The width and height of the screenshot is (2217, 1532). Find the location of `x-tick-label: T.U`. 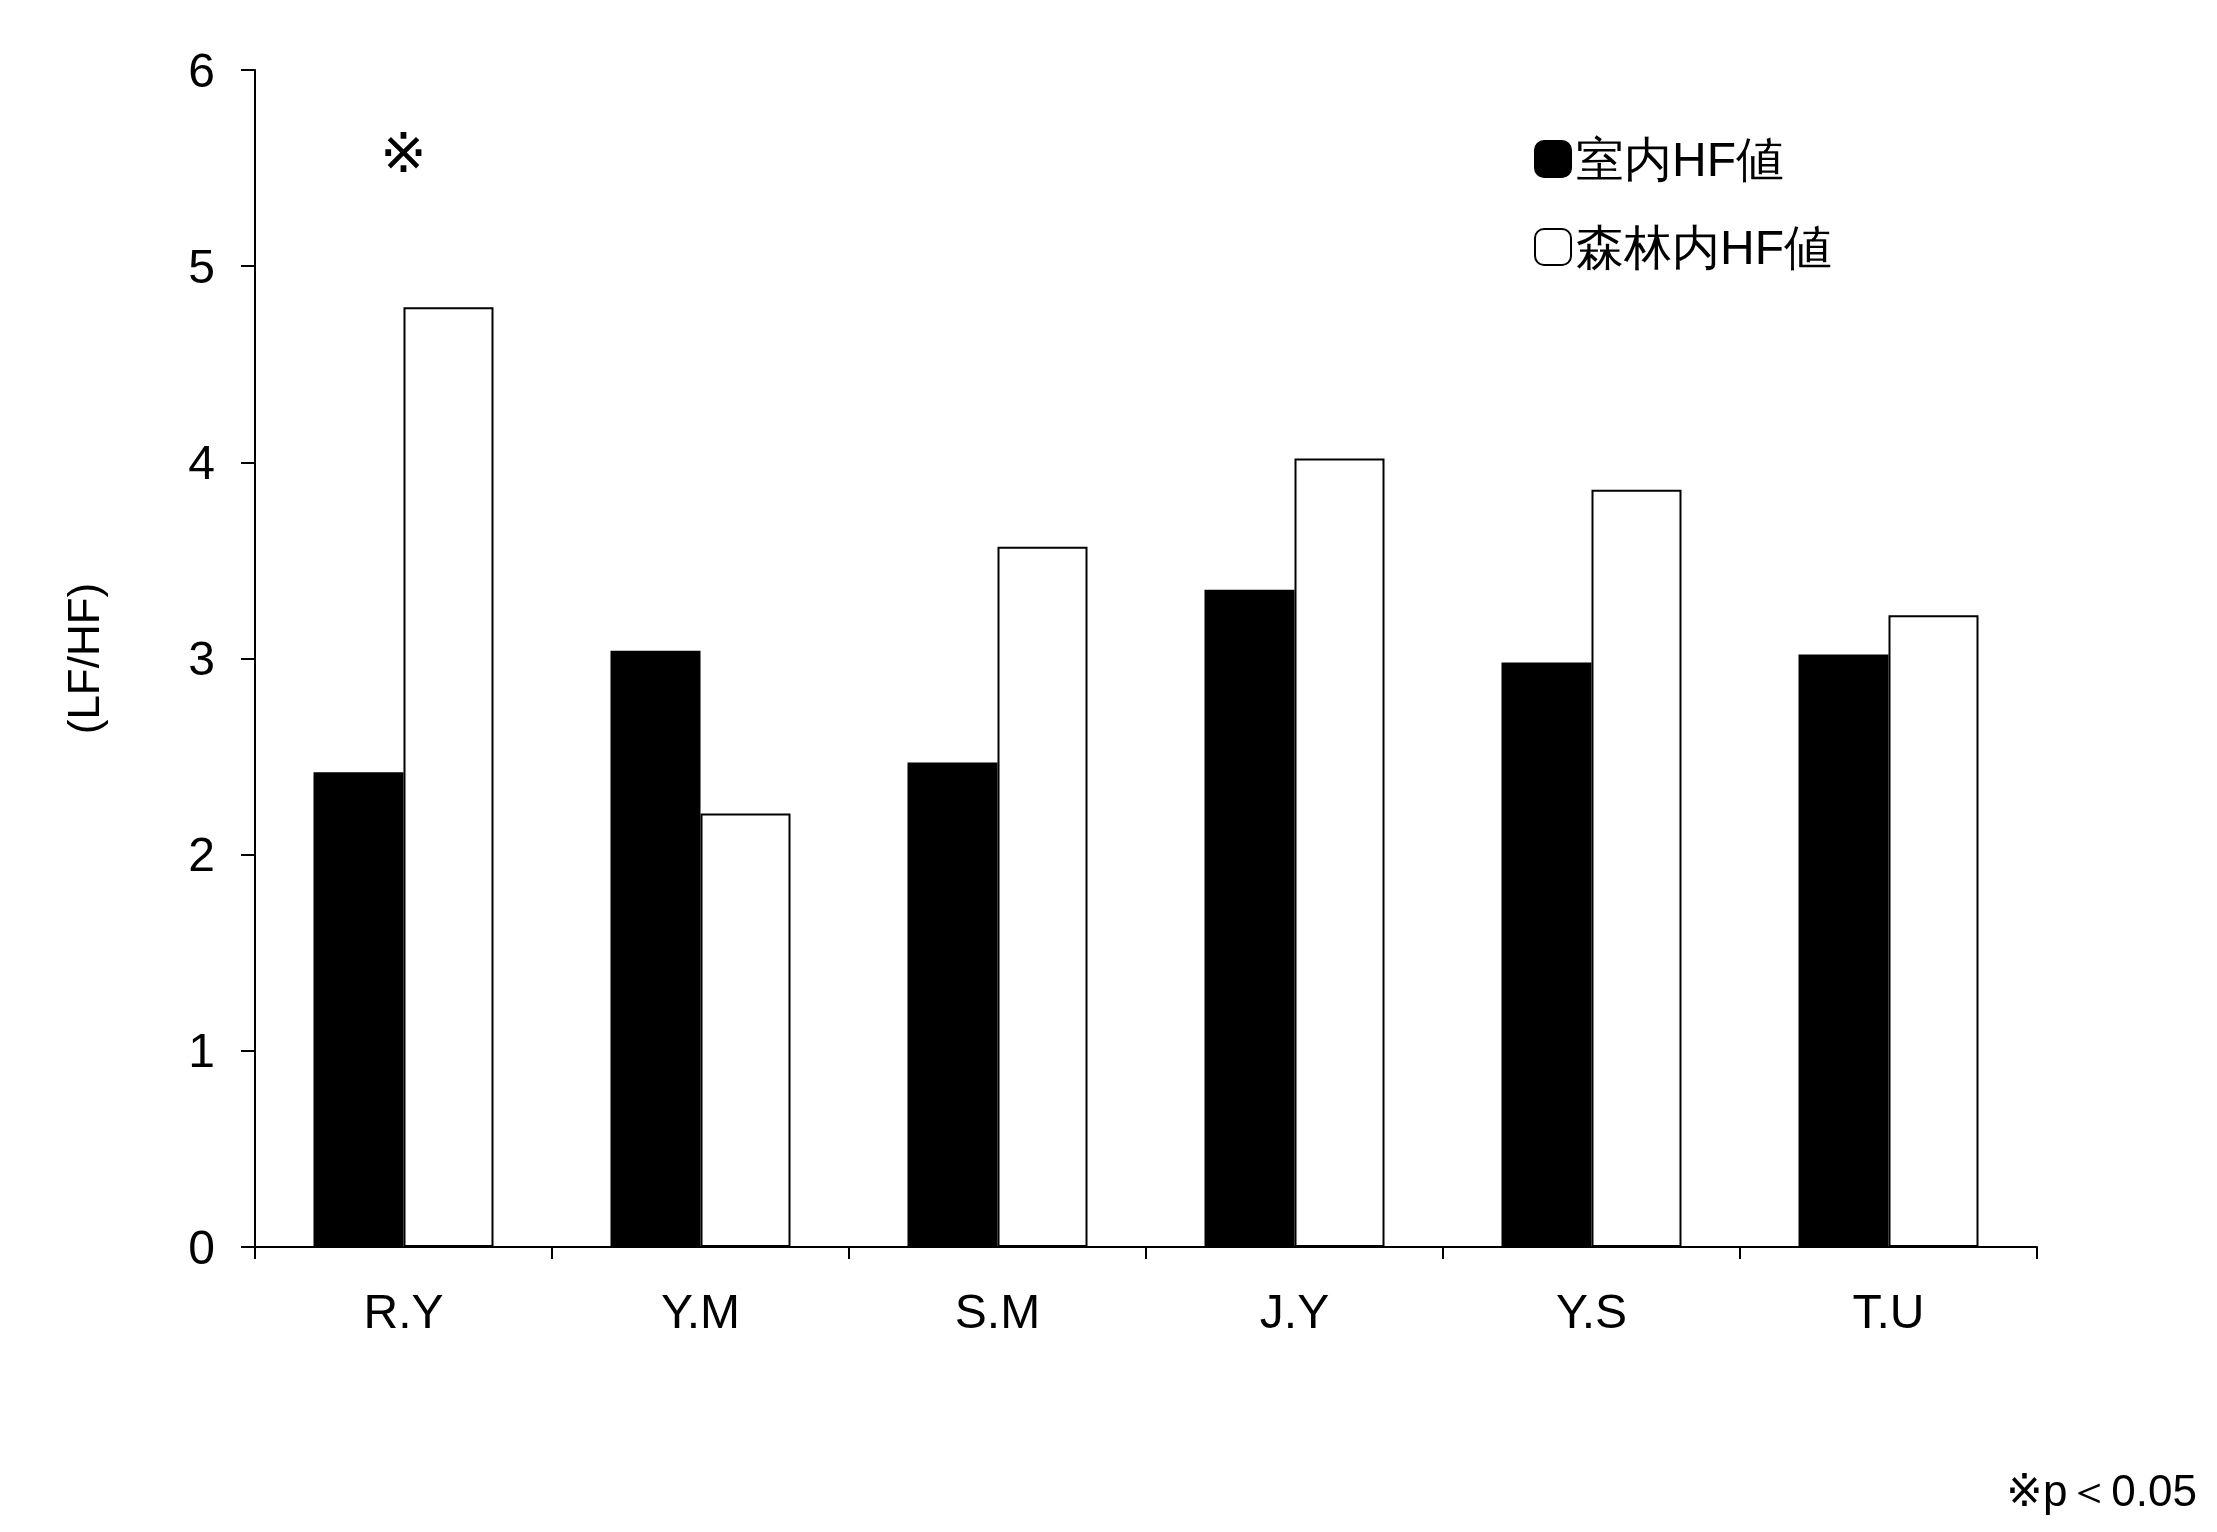

x-tick-label: T.U is located at coordinates (1888, 1311).